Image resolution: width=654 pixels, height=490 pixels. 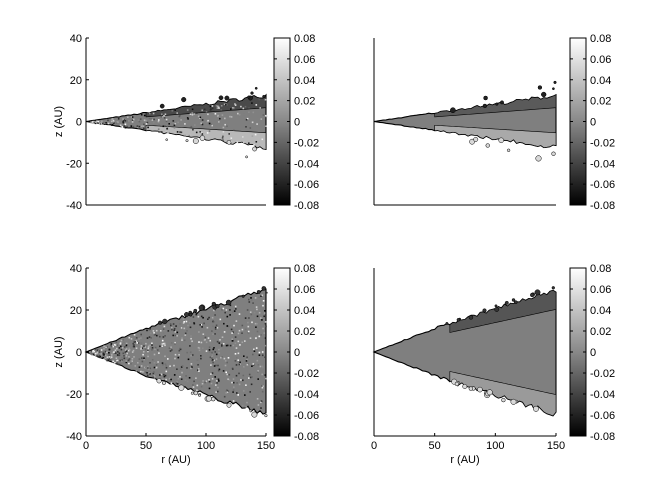 I want to click on x-tick-label: 50, so click(x=435, y=446).